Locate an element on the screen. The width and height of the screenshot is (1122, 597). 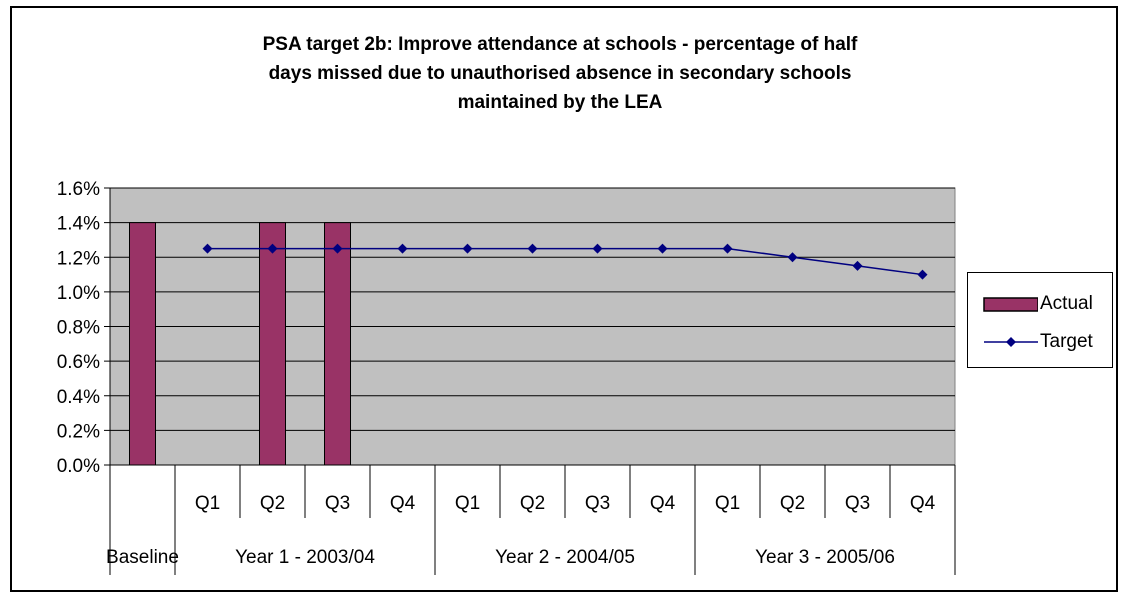
legend-item-actual: Actual is located at coordinates (1041, 304).